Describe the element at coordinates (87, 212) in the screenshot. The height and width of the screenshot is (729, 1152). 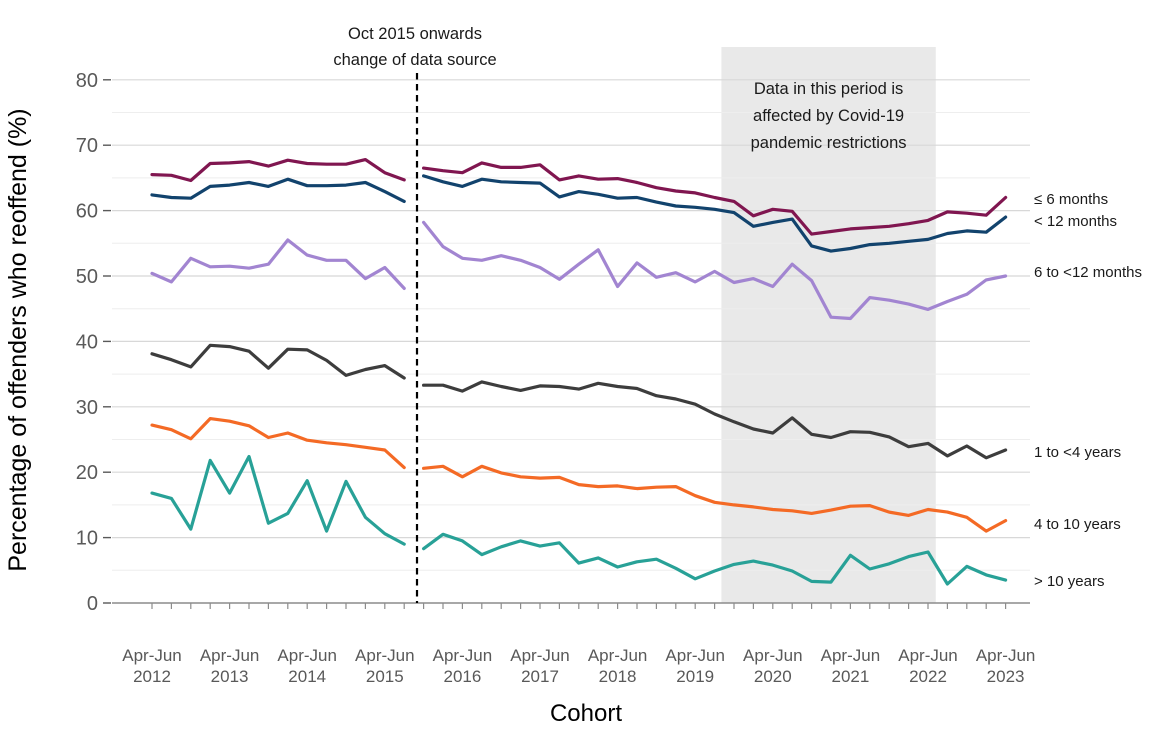
I see `y-tick-label: 60` at that location.